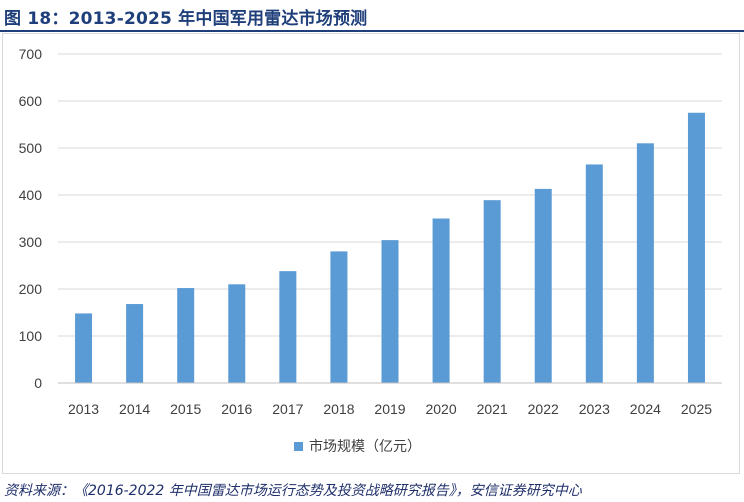 Image resolution: width=744 pixels, height=502 pixels. I want to click on x-tick-label: 2019, so click(389, 409).